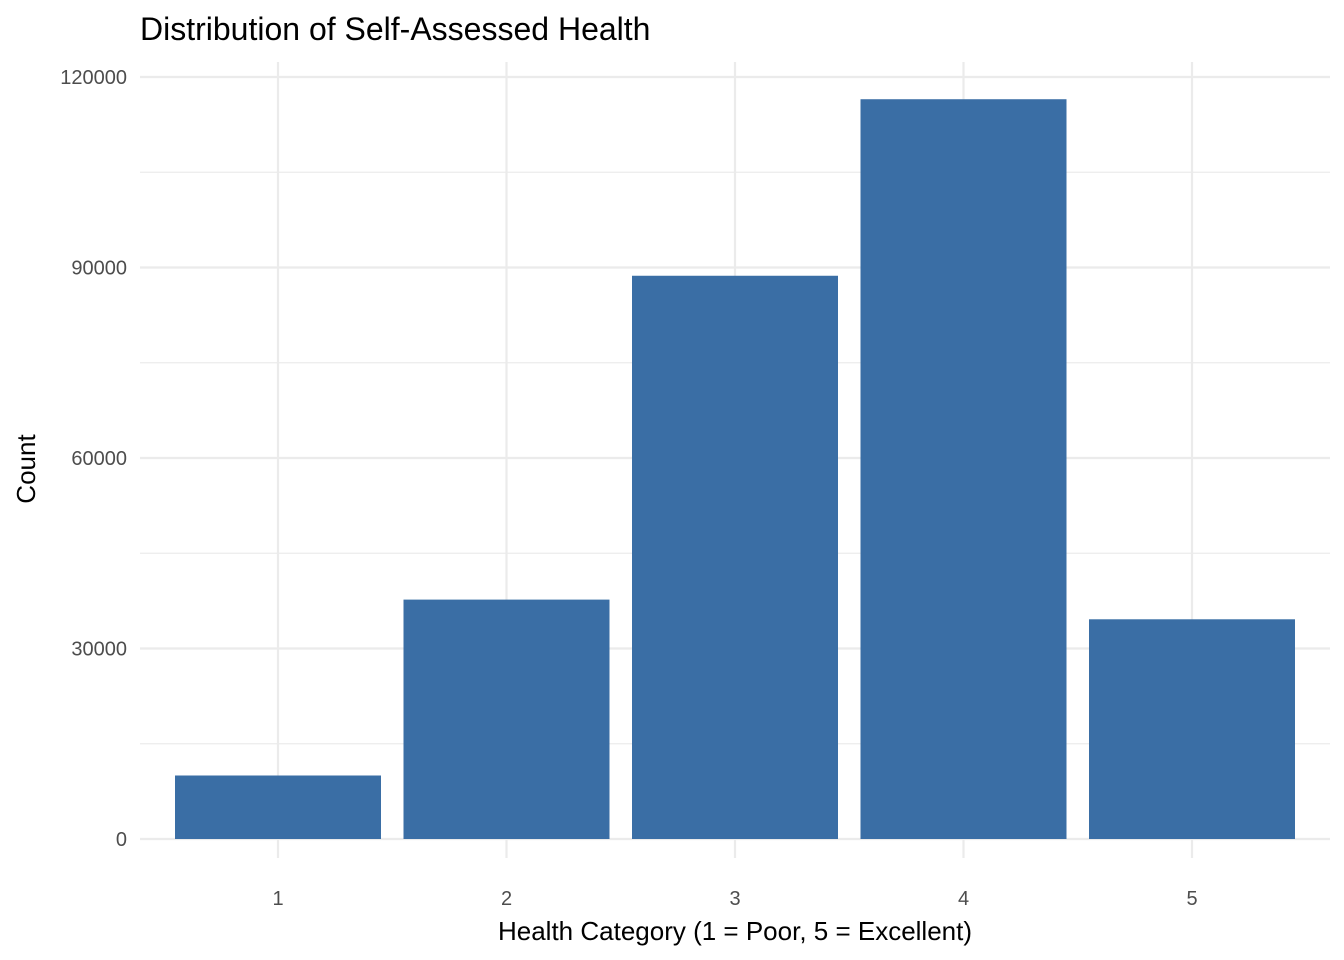 This screenshot has width=1344, height=960. I want to click on y-axis-title: Count, so click(26, 469).